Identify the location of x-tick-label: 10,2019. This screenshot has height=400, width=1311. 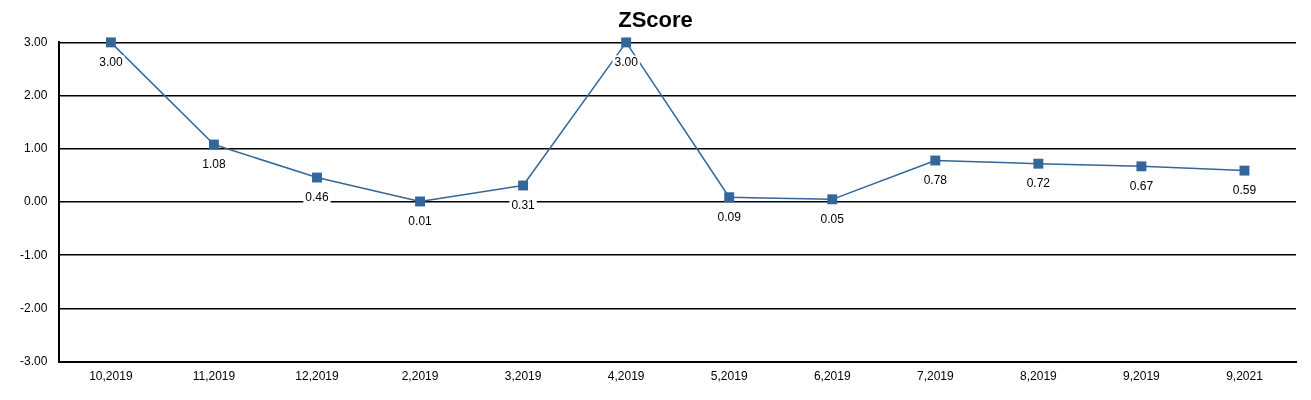
(111, 376).